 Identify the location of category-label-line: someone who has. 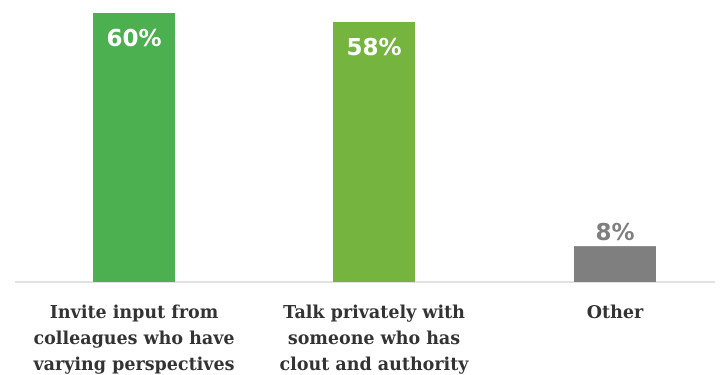
(374, 339).